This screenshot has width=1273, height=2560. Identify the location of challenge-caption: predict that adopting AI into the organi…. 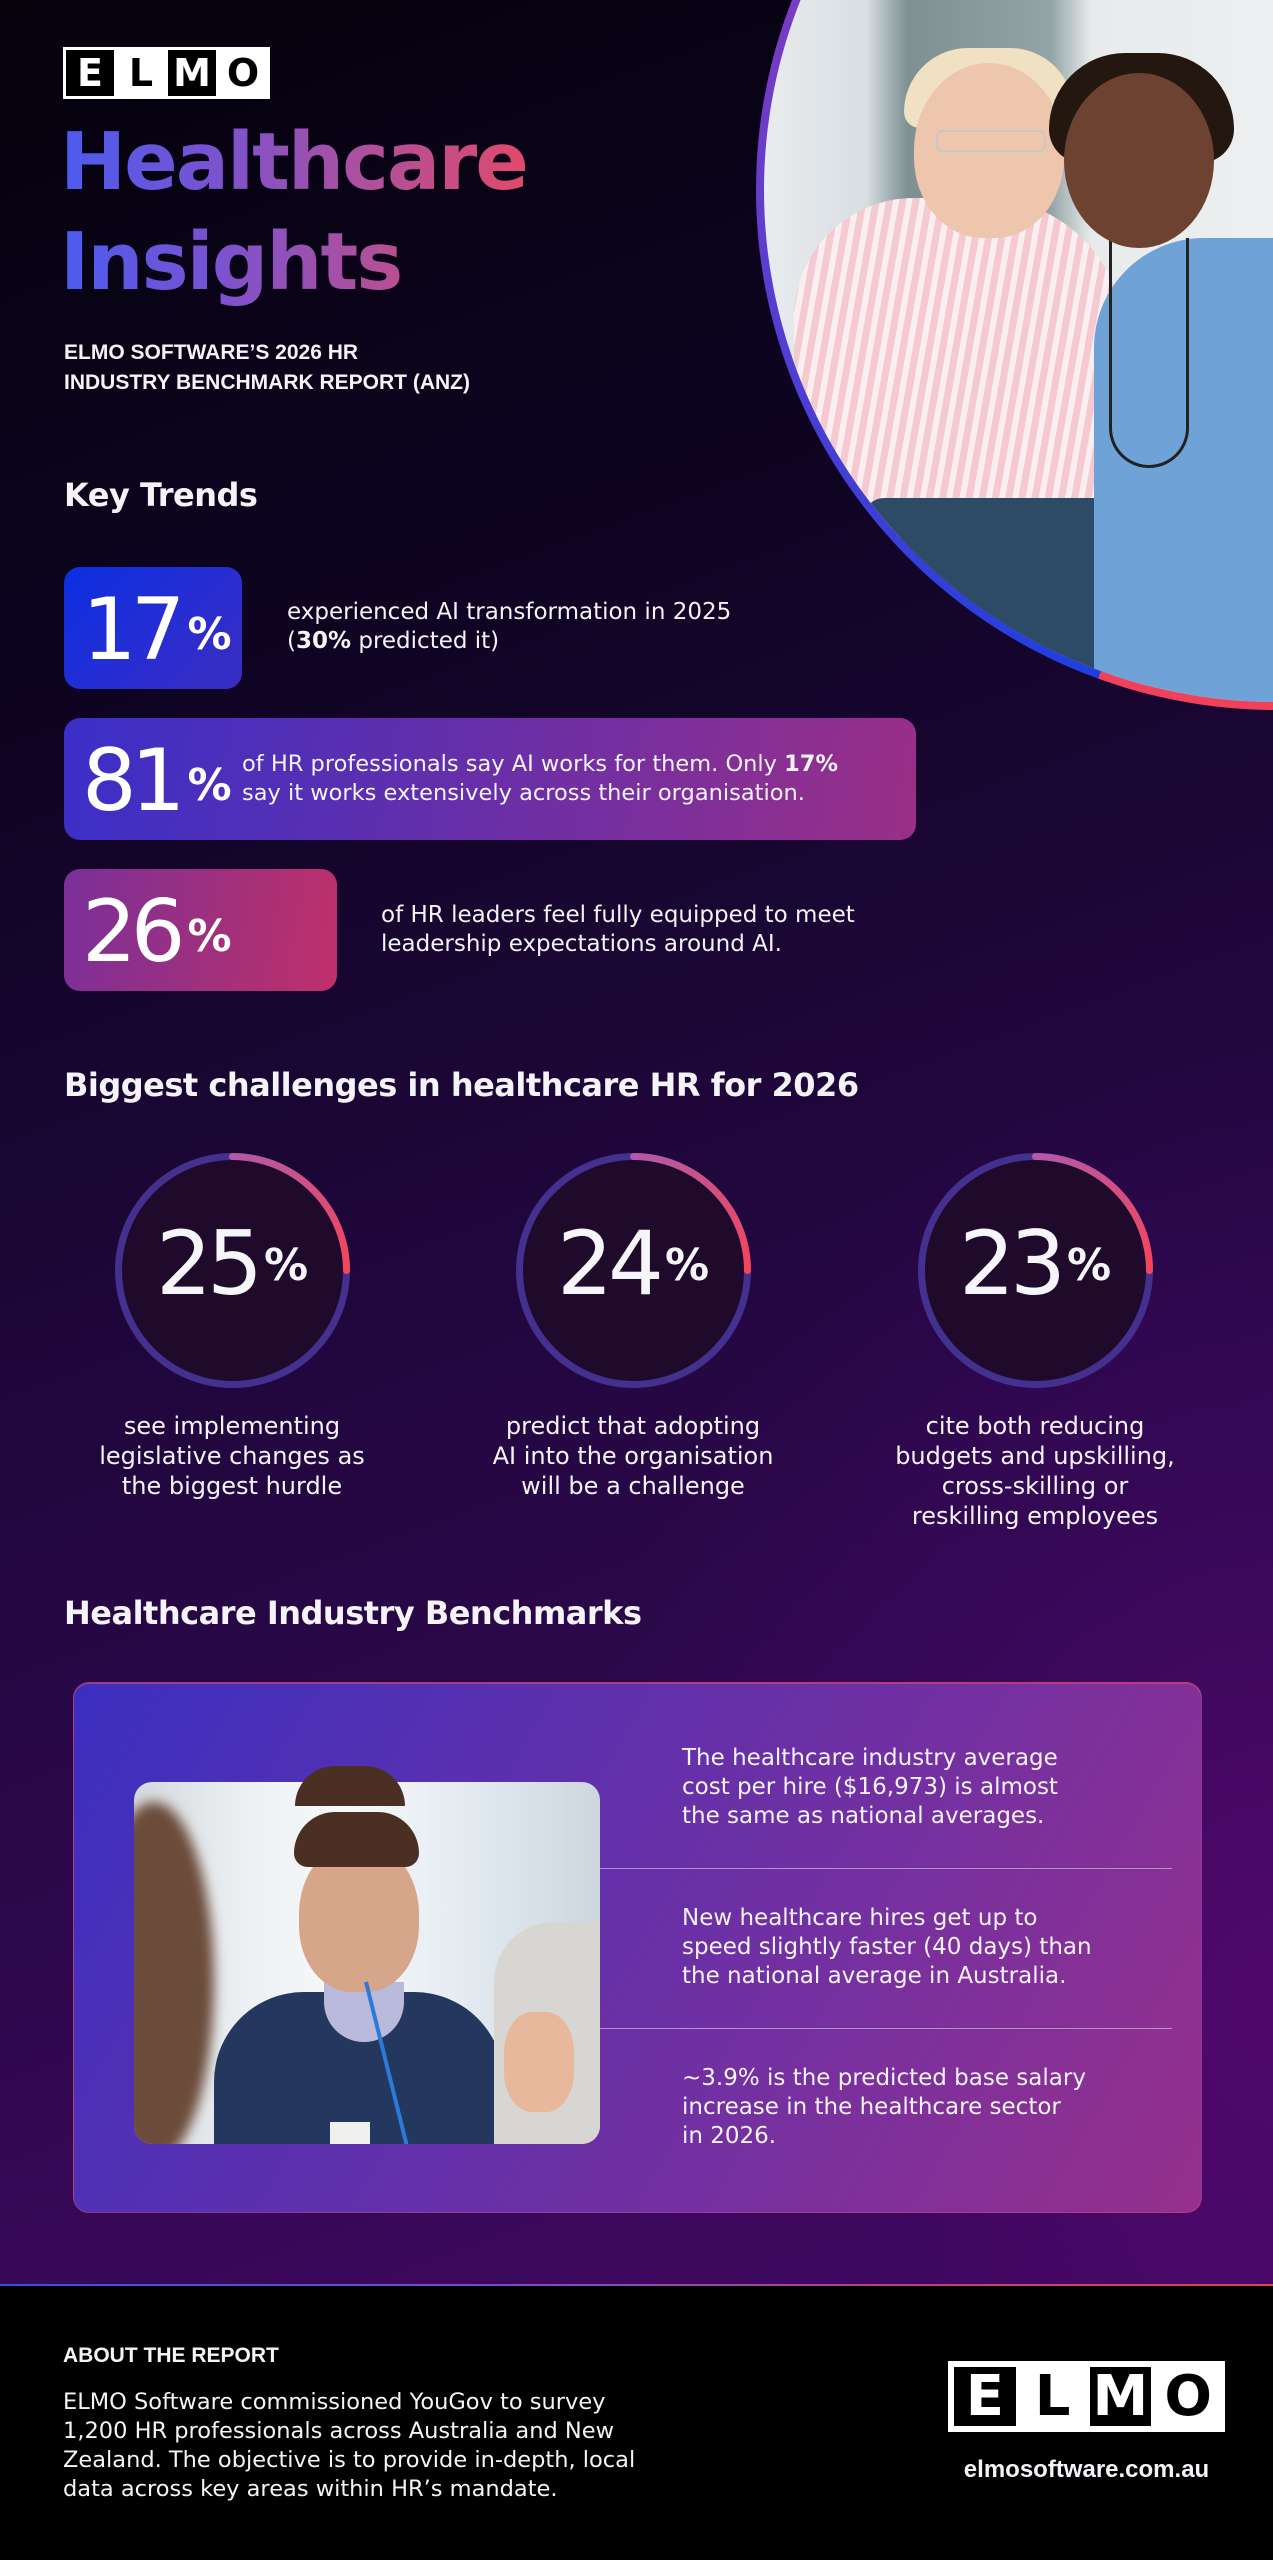
(633, 1456).